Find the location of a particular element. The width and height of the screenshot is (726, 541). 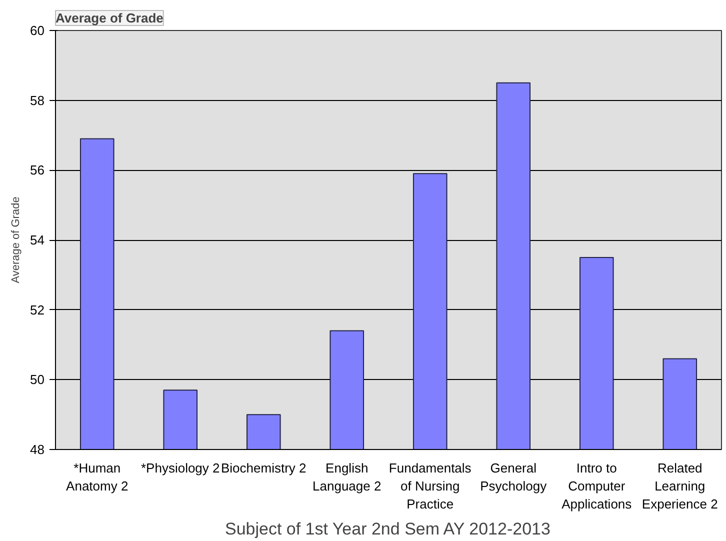

x-tick-label: *Human Anatomy 2 is located at coordinates (97, 477).